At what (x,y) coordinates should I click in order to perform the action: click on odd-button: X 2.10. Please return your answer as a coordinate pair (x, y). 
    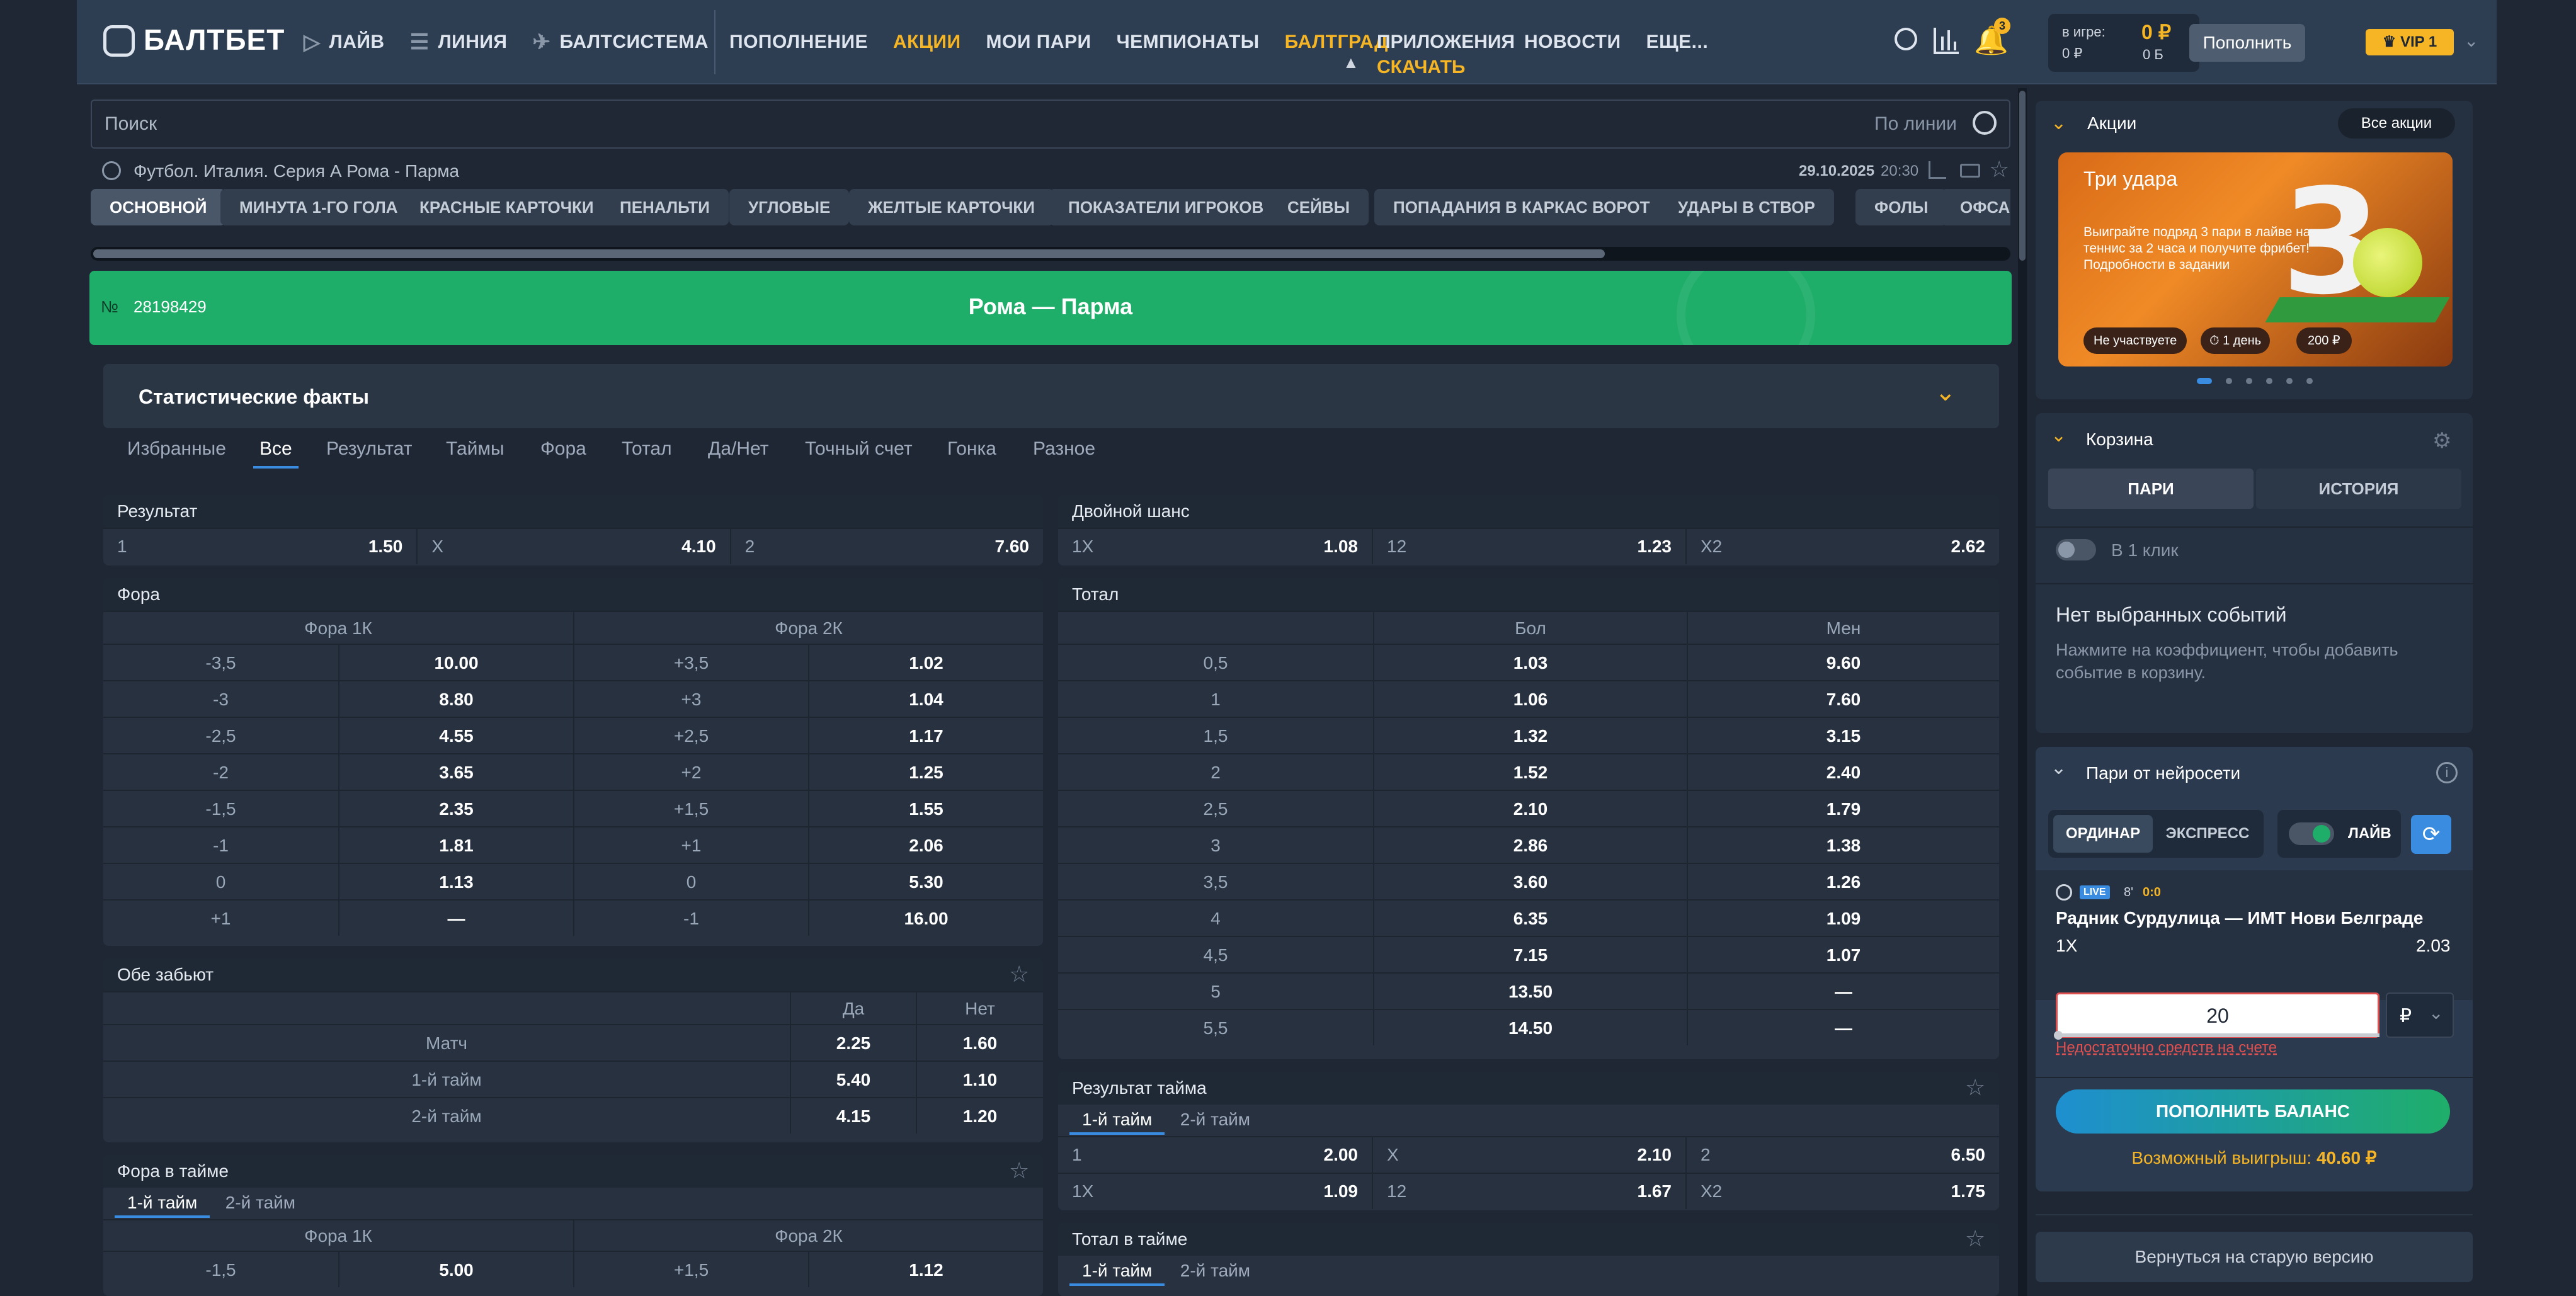
    Looking at the image, I should click on (1528, 1155).